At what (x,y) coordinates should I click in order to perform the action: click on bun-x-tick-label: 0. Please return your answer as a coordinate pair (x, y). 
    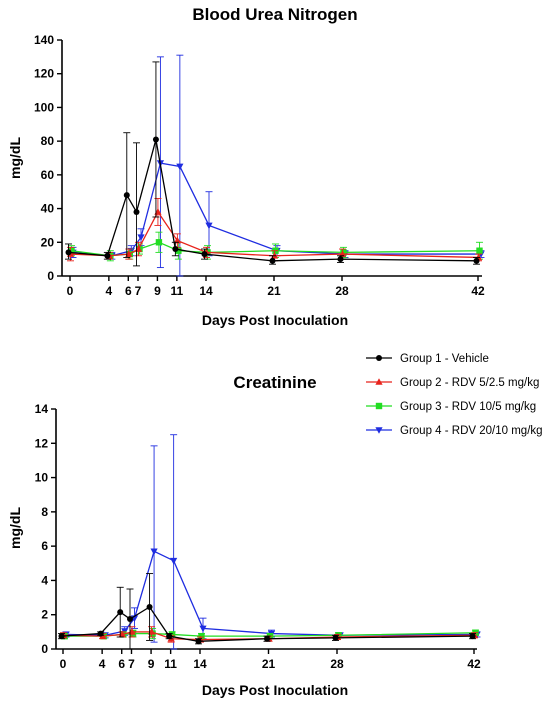
    Looking at the image, I should click on (70, 291).